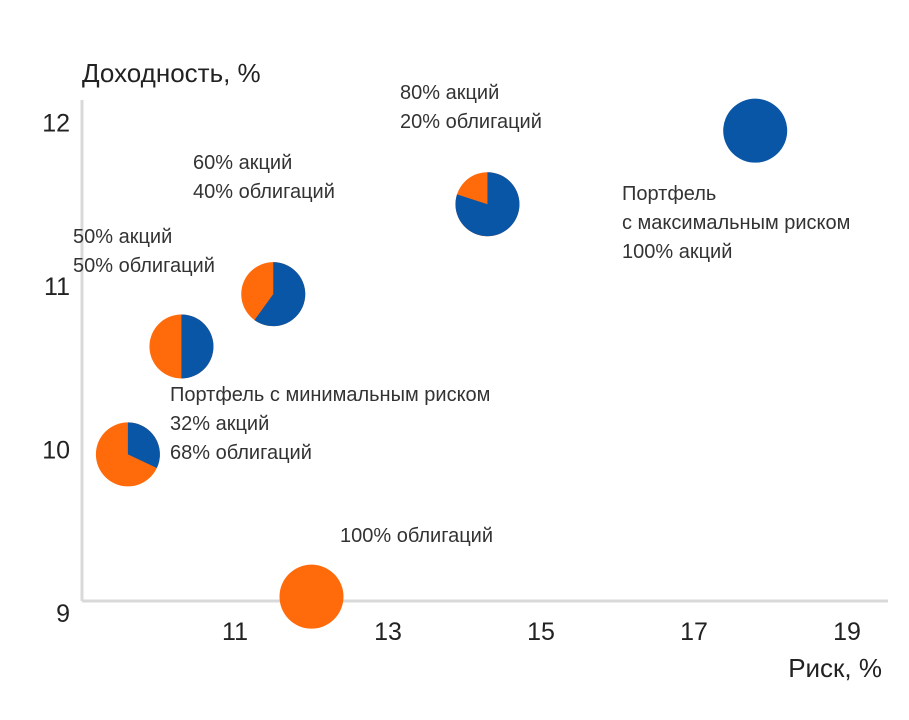 The height and width of the screenshot is (720, 909). I want to click on x-tick-label-15: 15, so click(541, 632).